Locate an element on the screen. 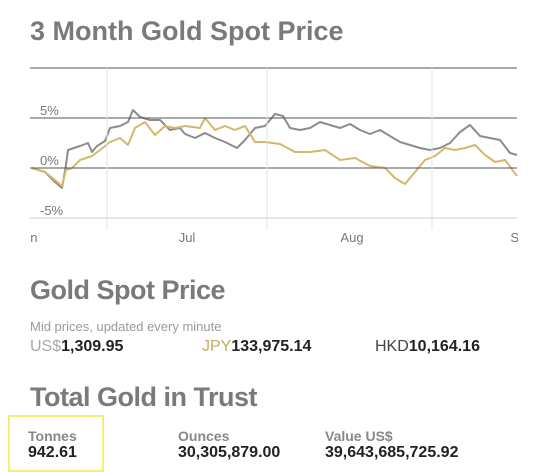 The width and height of the screenshot is (540, 472). price: 10,164.16 is located at coordinates (444, 346).